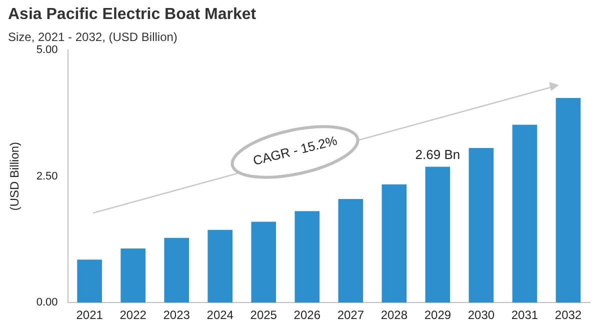 The height and width of the screenshot is (333, 600). Describe the element at coordinates (93, 37) in the screenshot. I see `chart-subtitle: Size, 2021 - 2032, (USD Billion)` at that location.